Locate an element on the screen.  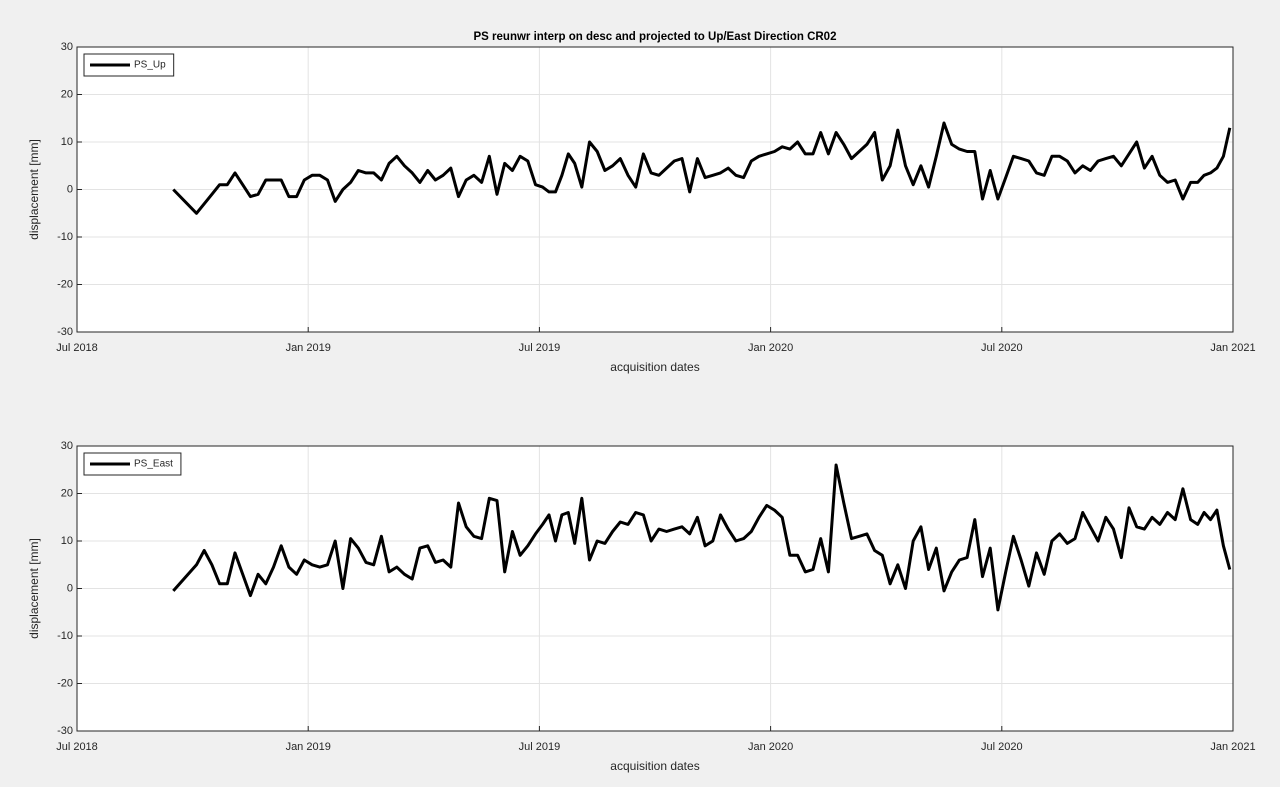
data-line is located at coordinates (702, 168).